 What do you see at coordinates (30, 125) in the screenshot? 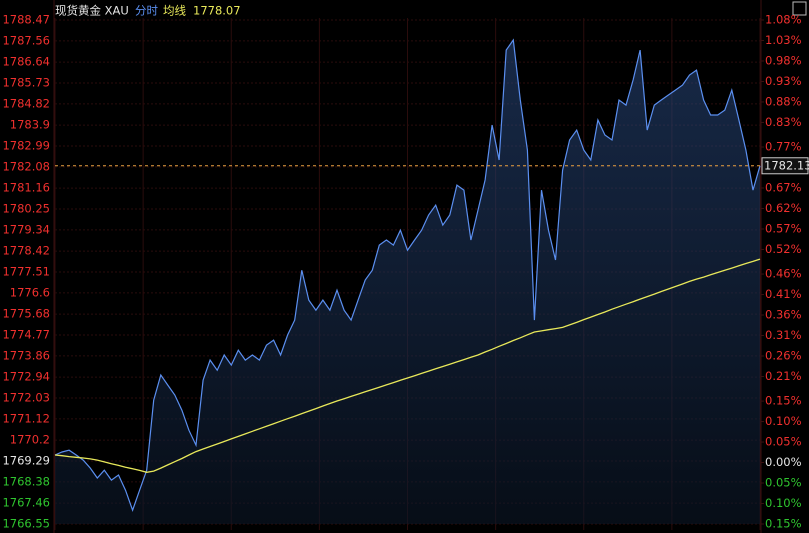
I see `y-tick-label: 1783.9` at bounding box center [30, 125].